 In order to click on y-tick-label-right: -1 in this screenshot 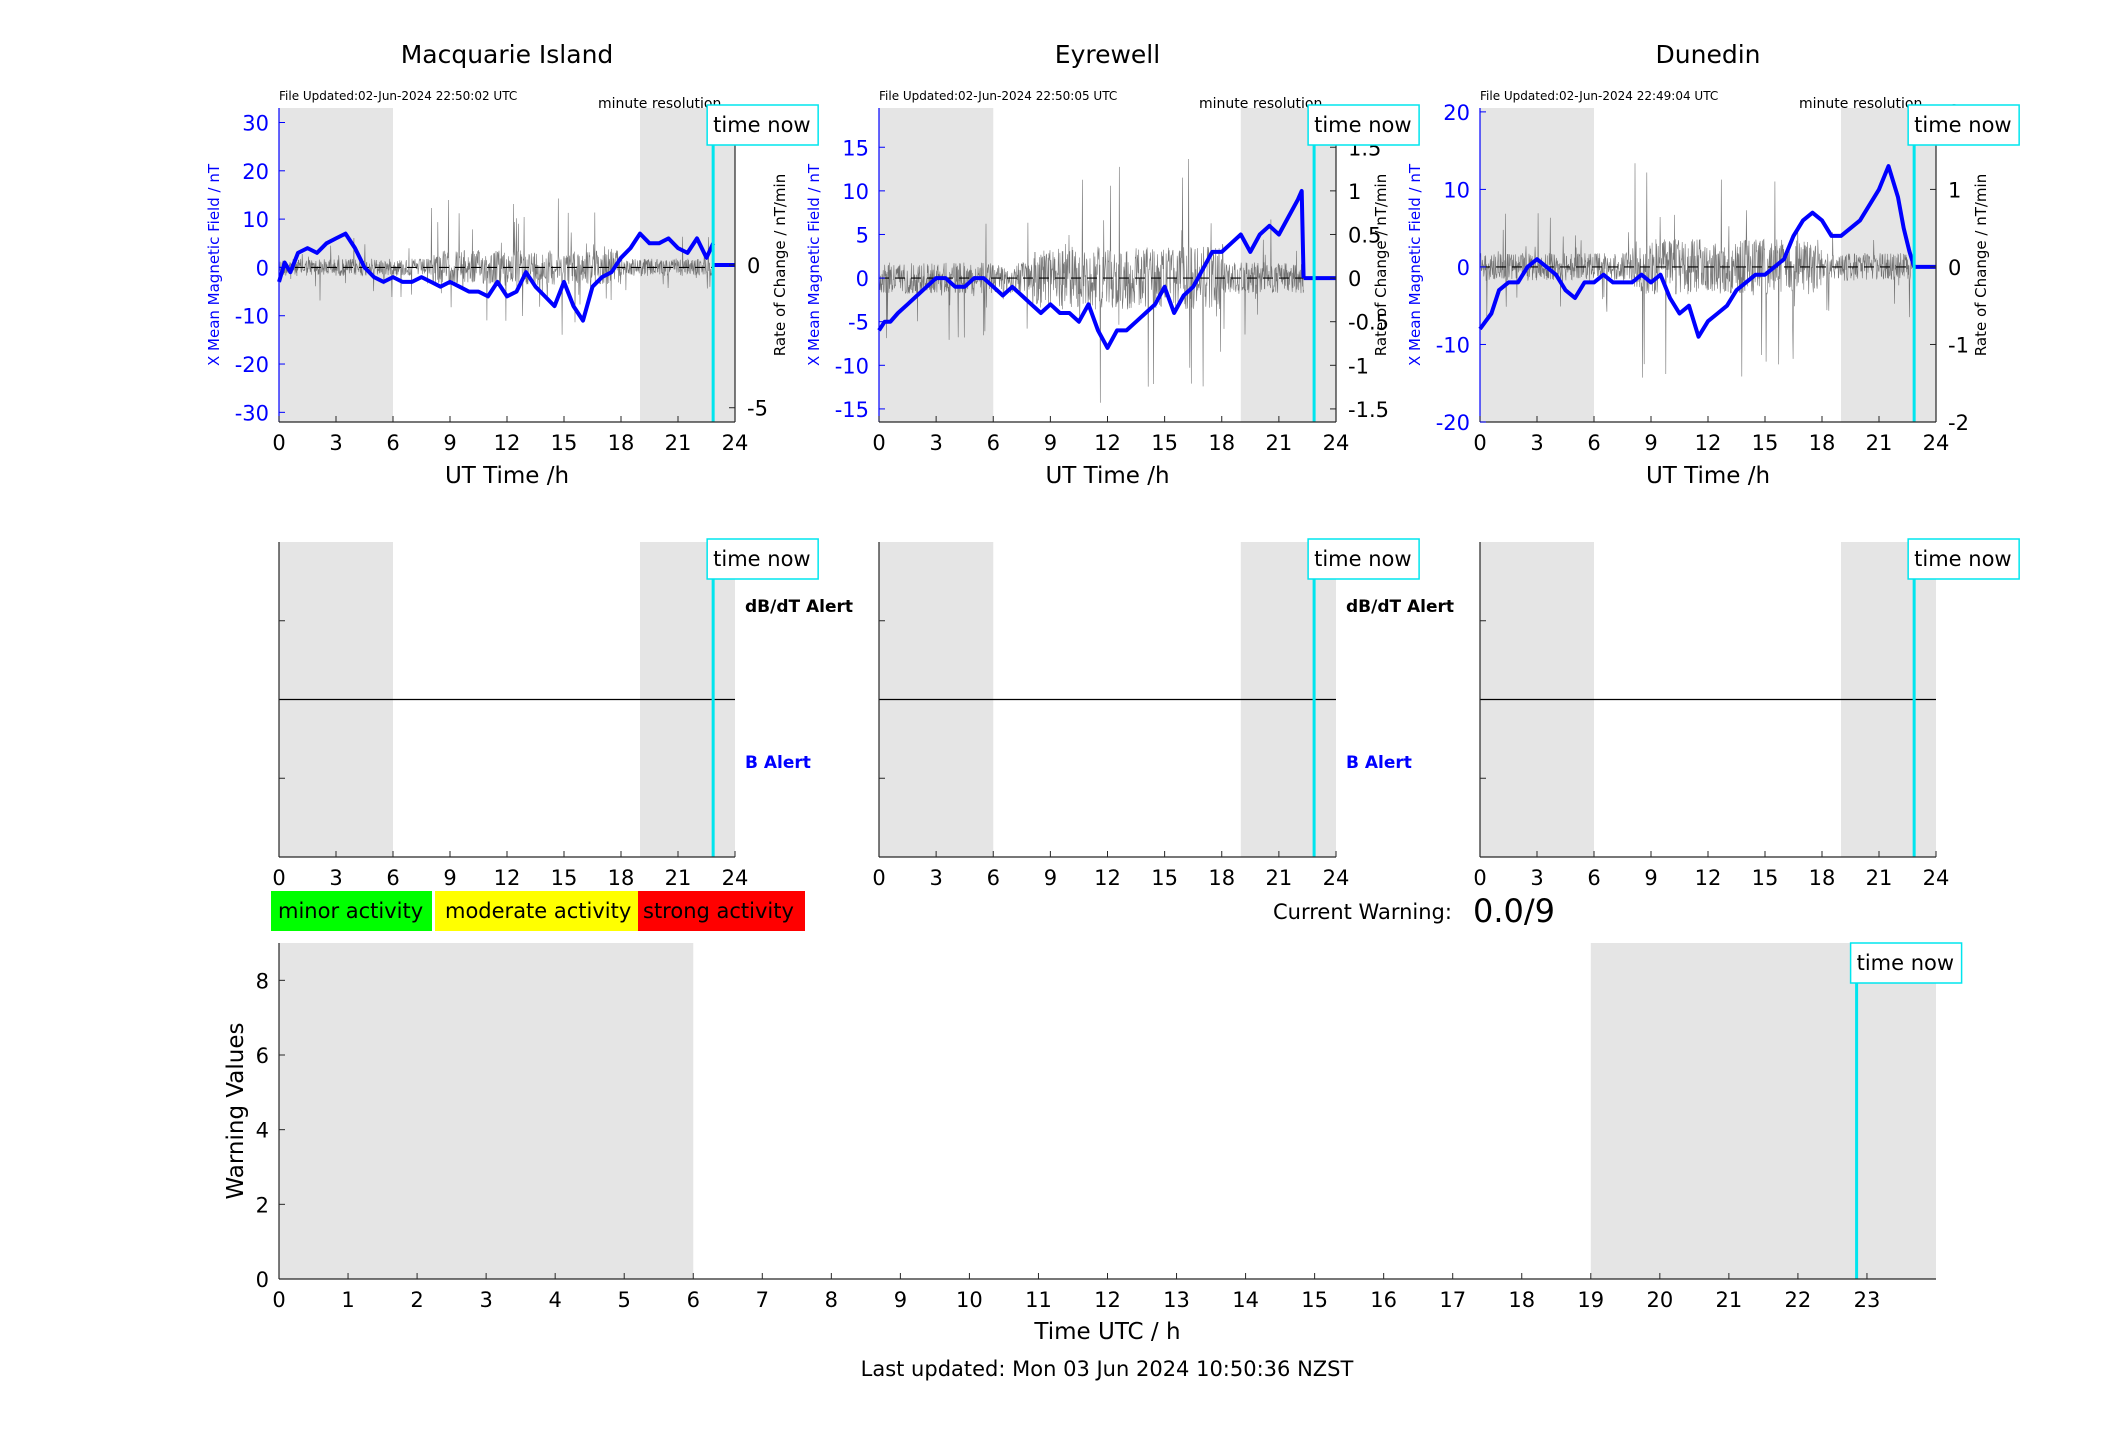, I will do `click(1358, 366)`.